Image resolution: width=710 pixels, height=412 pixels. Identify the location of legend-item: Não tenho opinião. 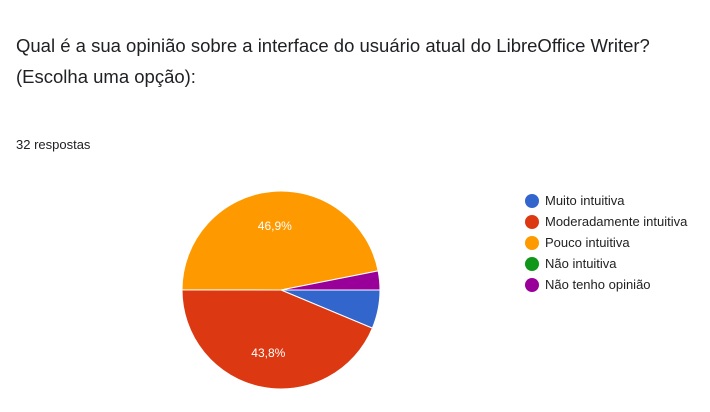
(606, 284).